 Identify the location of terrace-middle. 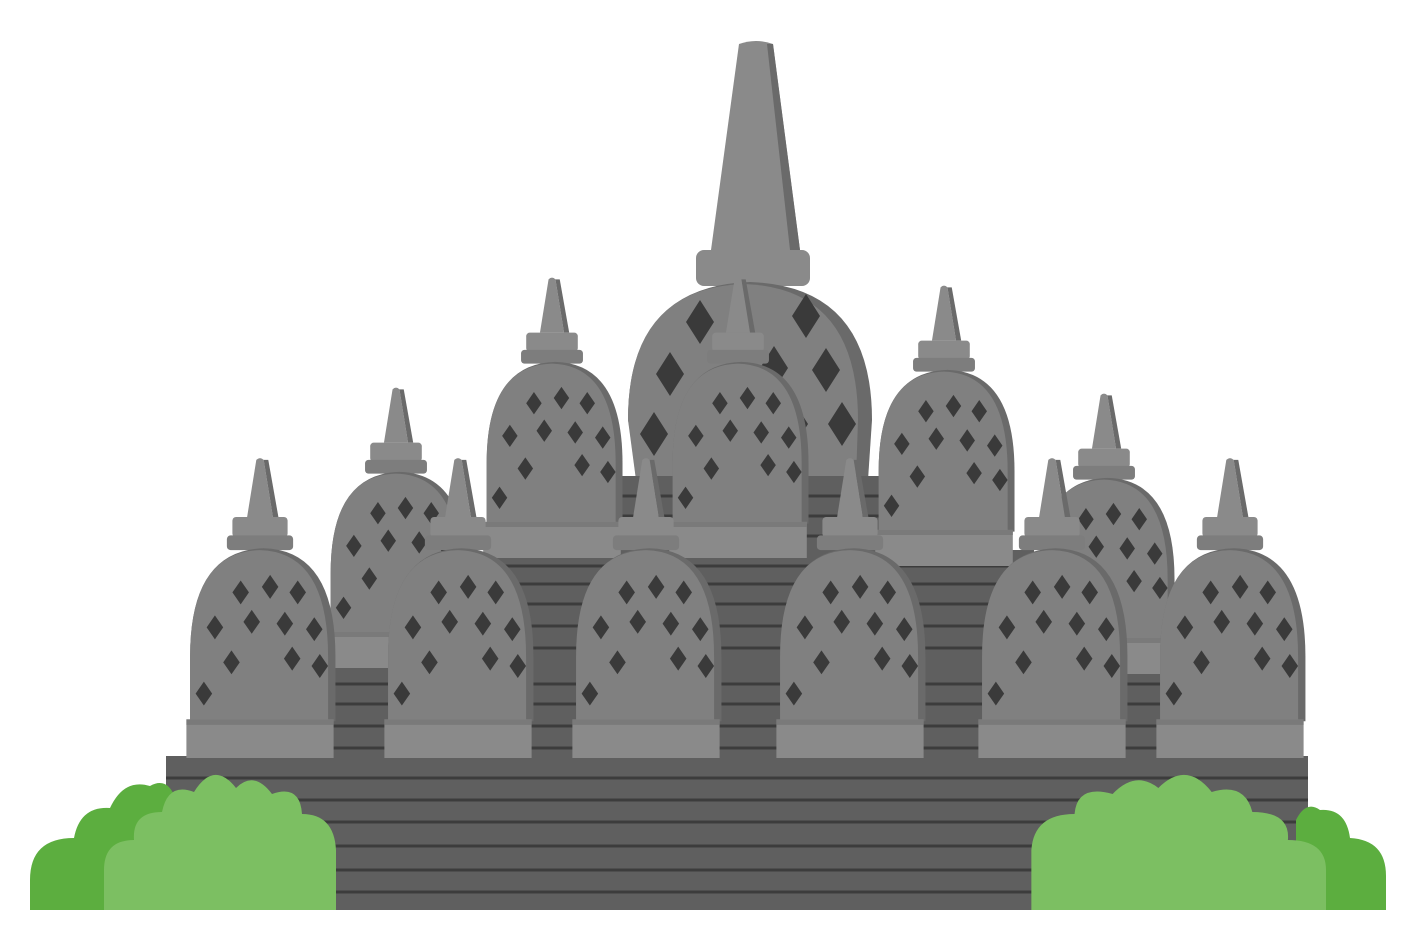
(761, 610).